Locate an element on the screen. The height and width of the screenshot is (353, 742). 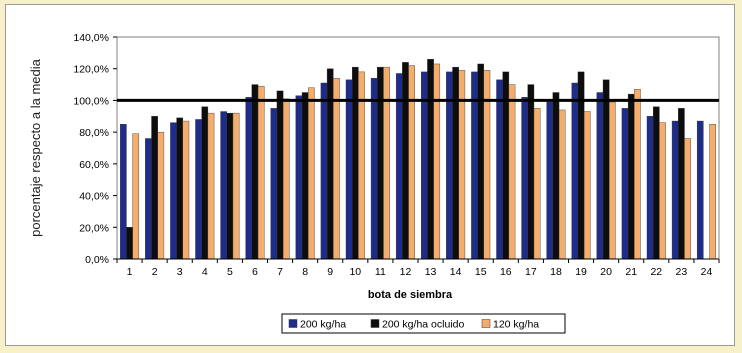
legend: 200 kg/ha 200 kg/ha ocluido 120 kg/ha is located at coordinates (423, 323).